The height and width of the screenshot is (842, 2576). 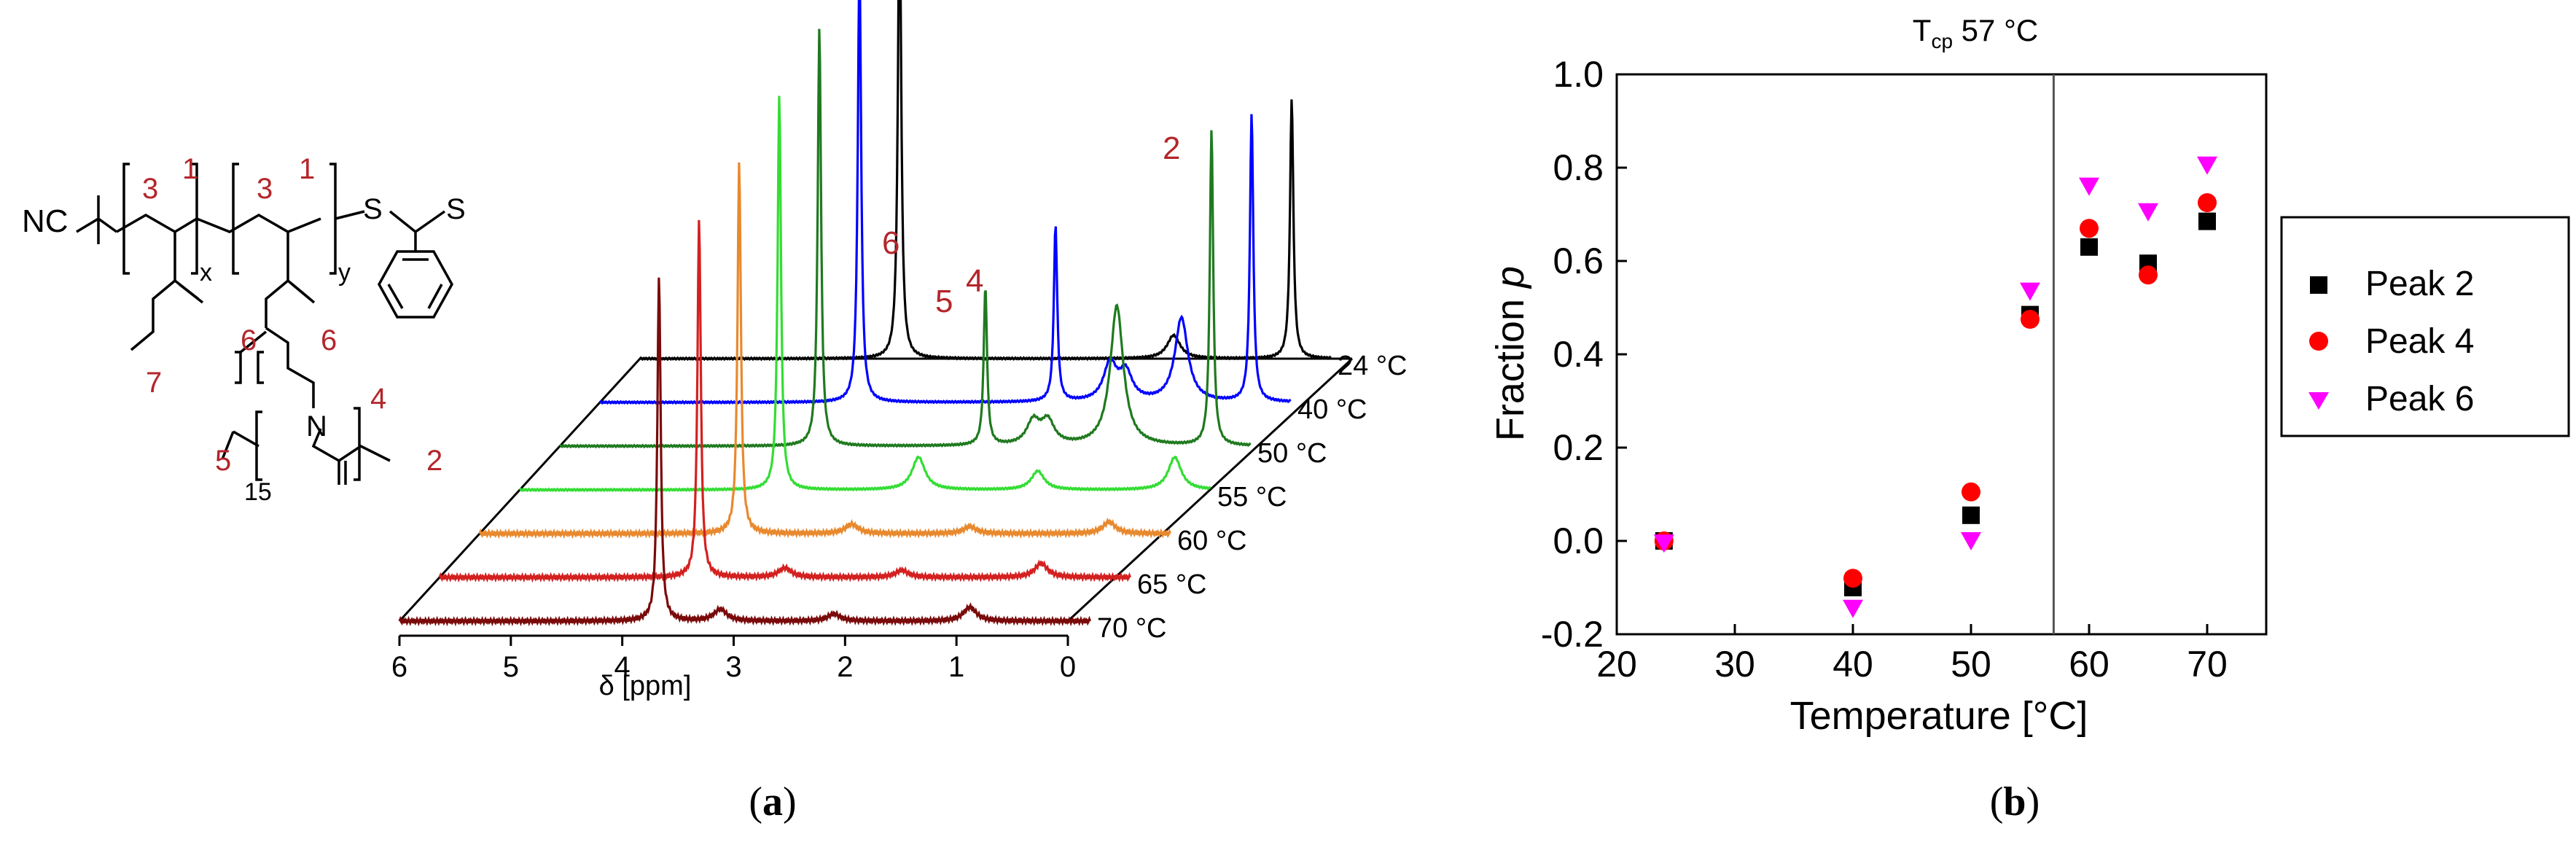 What do you see at coordinates (223, 461) in the screenshot?
I see `proton-label-5: 5` at bounding box center [223, 461].